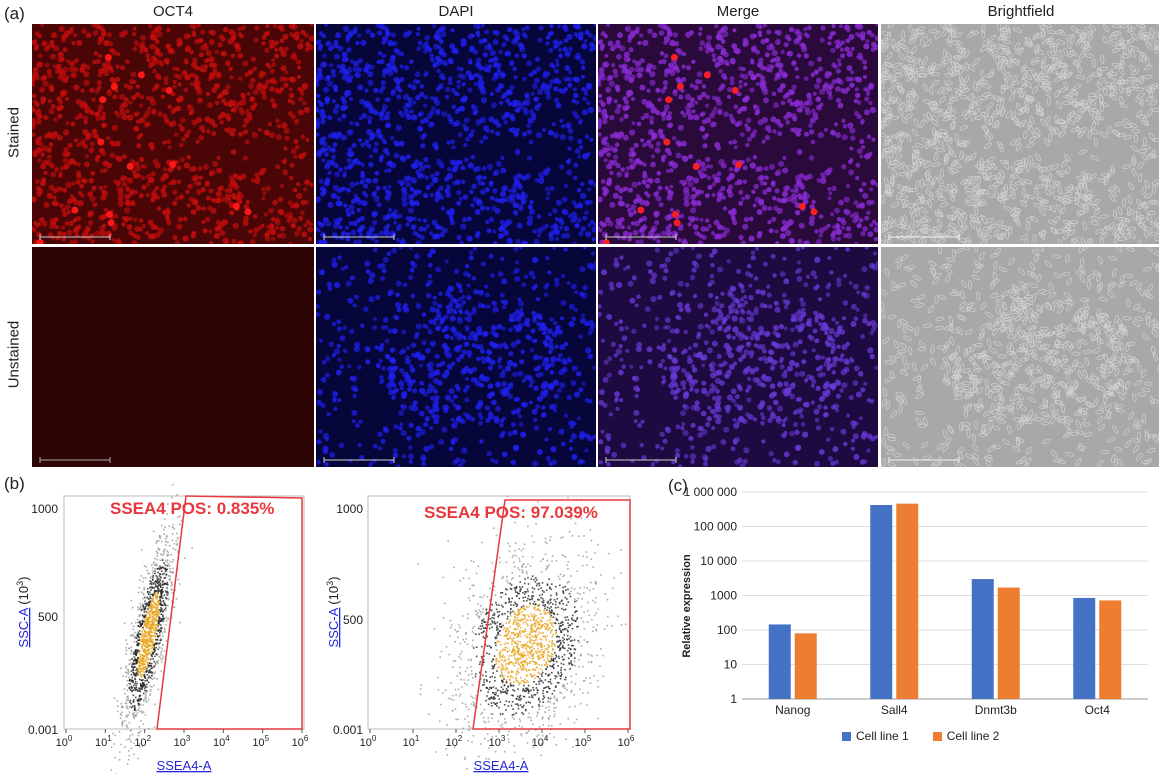 Image resolution: width=1165 pixels, height=774 pixels. What do you see at coordinates (44, 509) in the screenshot?
I see `flow1-ytick-1000: 1000` at bounding box center [44, 509].